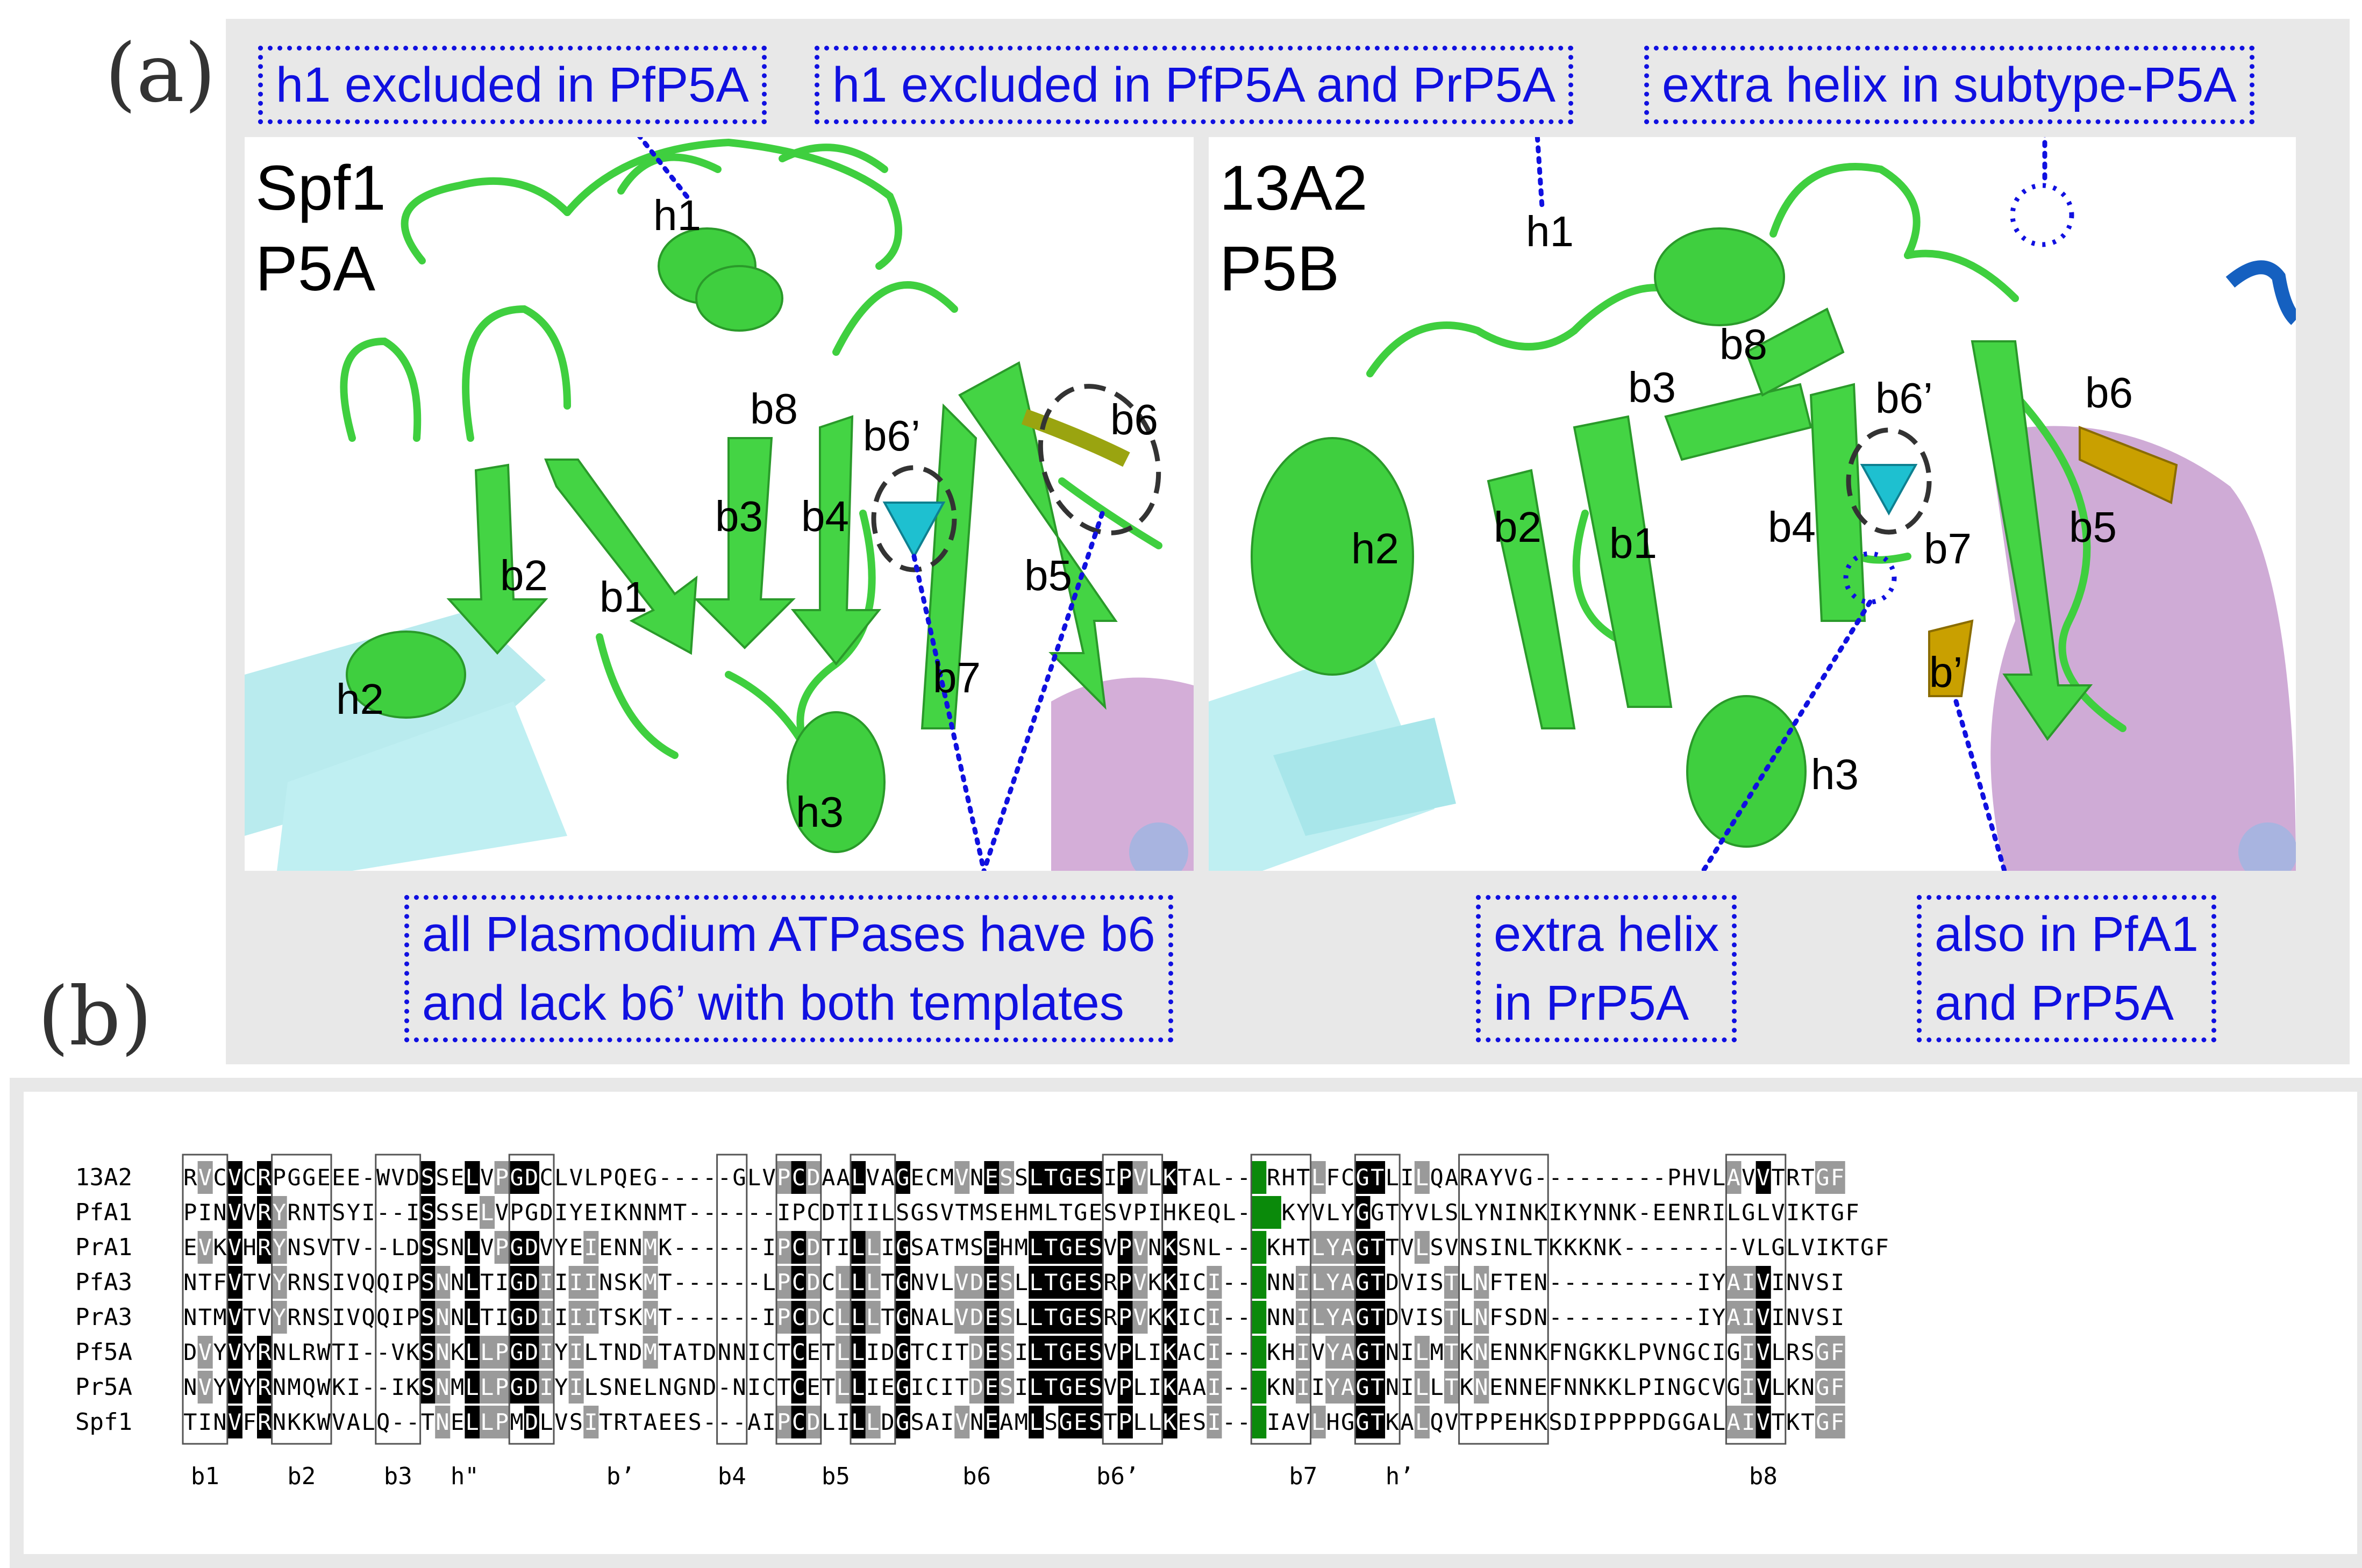 The width and height of the screenshot is (2362, 1568). What do you see at coordinates (1652, 387) in the screenshot?
I see `right-label-b3: b3` at bounding box center [1652, 387].